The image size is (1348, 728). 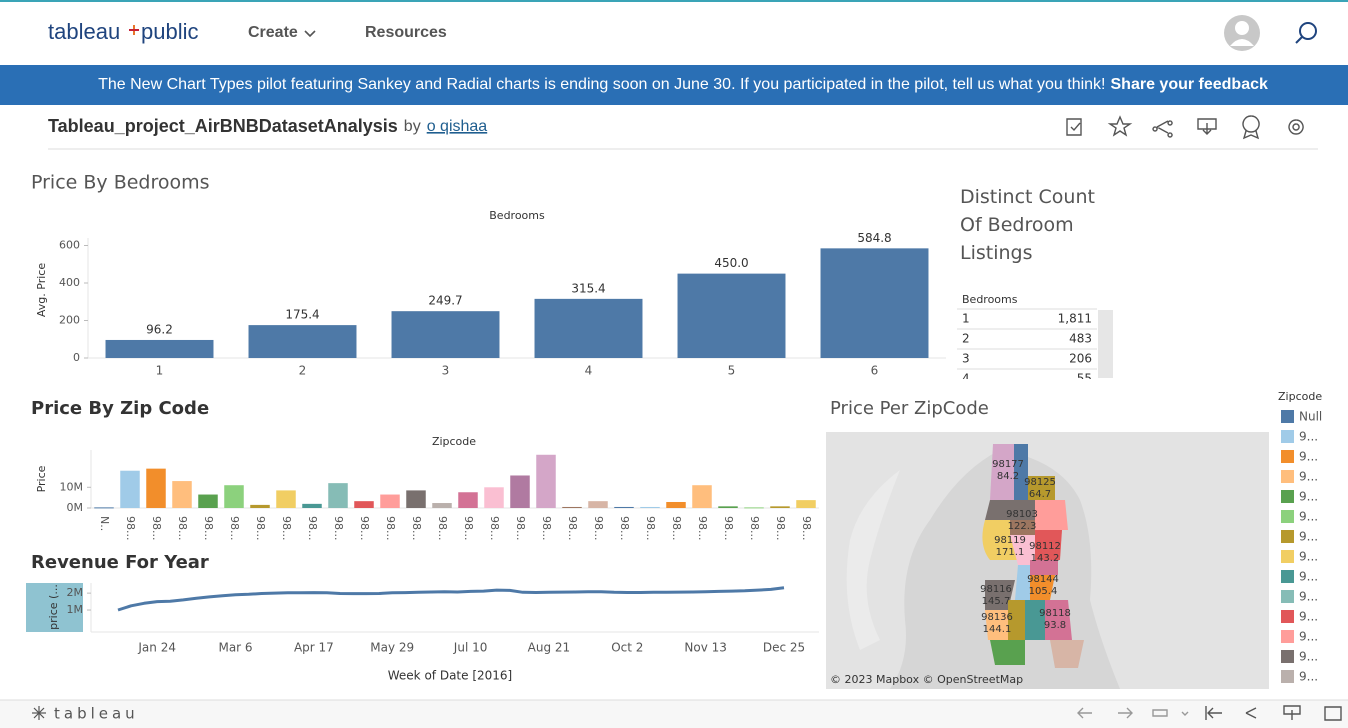 What do you see at coordinates (549, 648) in the screenshot?
I see `x-tick-label: Aug 21` at bounding box center [549, 648].